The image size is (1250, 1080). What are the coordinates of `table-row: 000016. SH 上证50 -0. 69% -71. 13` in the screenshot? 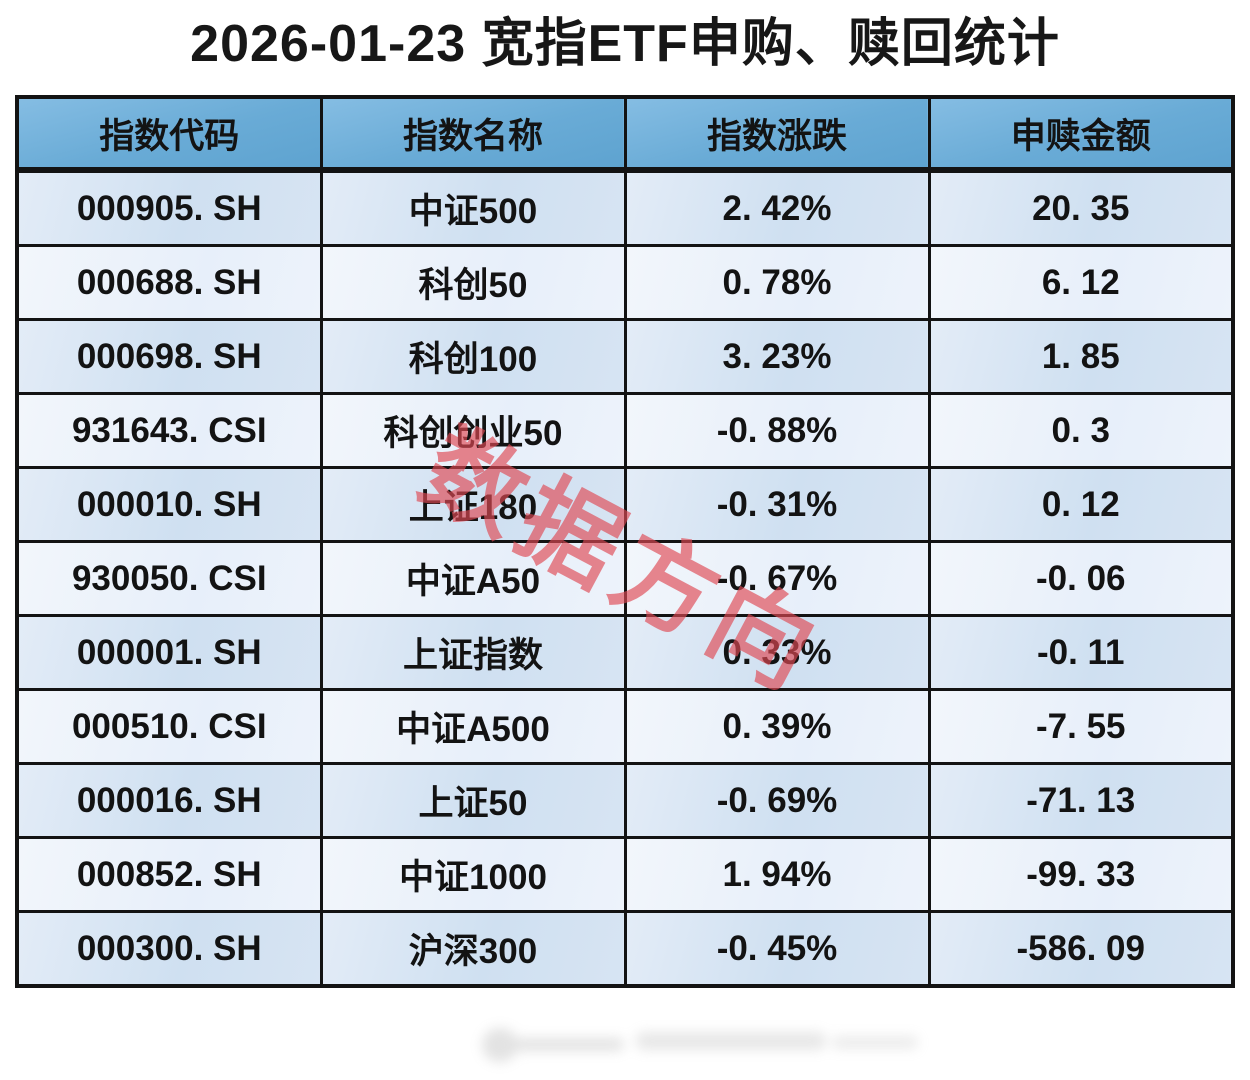 It's located at (625, 800).